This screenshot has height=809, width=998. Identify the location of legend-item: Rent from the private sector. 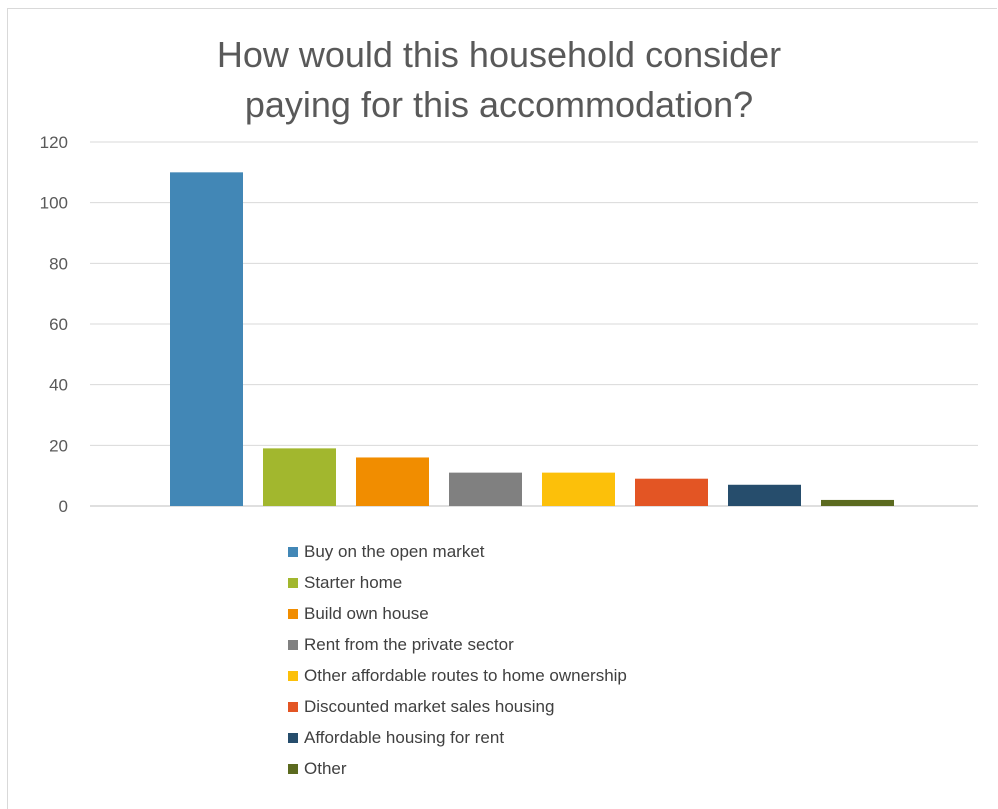
(457, 644).